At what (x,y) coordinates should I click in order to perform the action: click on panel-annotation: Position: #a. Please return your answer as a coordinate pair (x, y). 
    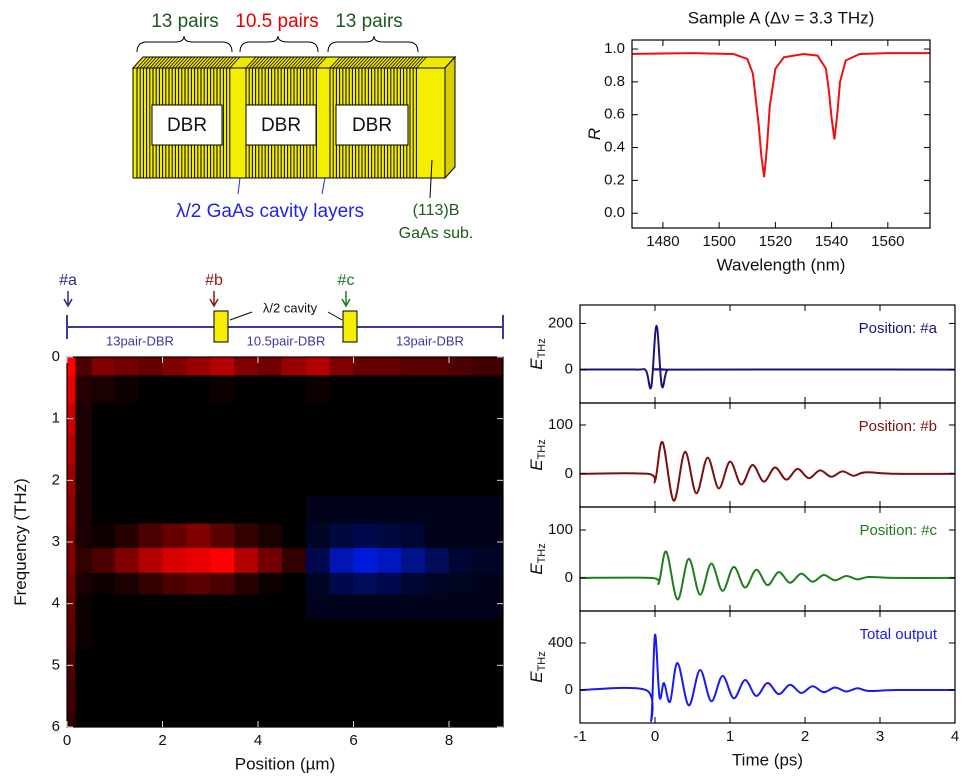
    Looking at the image, I should click on (898, 328).